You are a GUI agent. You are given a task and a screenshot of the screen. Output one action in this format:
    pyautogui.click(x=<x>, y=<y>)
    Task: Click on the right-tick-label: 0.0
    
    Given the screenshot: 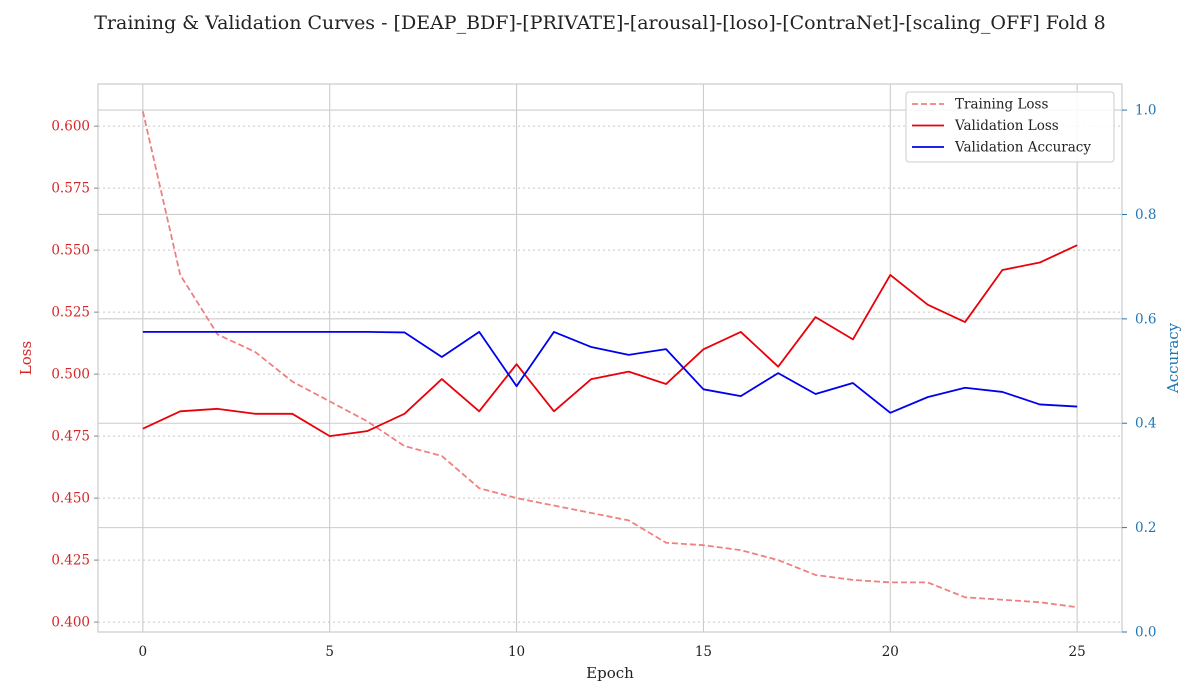 What is the action you would take?
    pyautogui.click(x=1145, y=633)
    